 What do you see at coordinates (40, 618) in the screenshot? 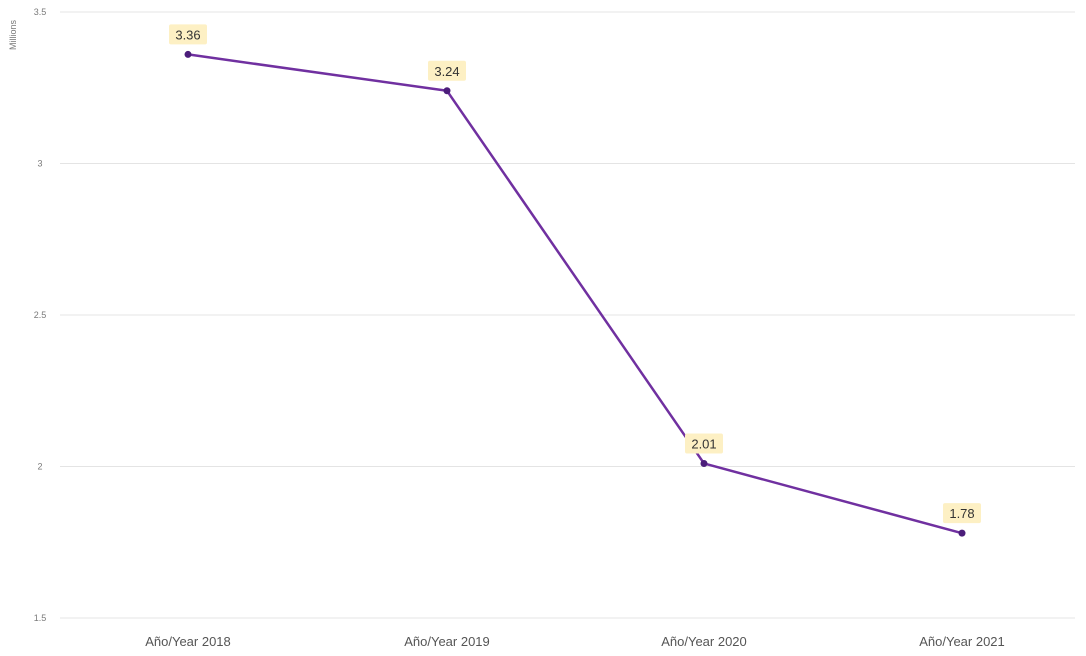
I see `y-tick-label: 1.5` at bounding box center [40, 618].